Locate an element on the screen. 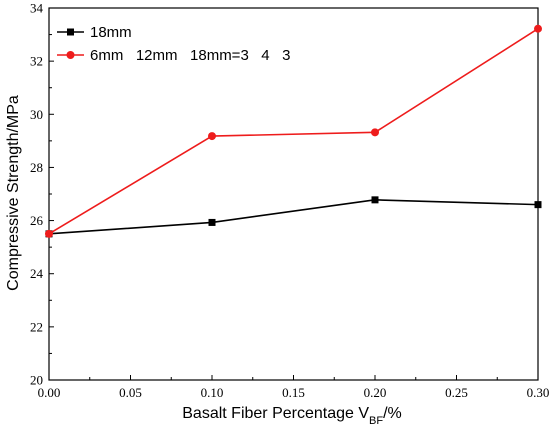 The width and height of the screenshot is (550, 430). legend-item-2: 6mm 12mm 18mm=3 4 3 is located at coordinates (173, 55).